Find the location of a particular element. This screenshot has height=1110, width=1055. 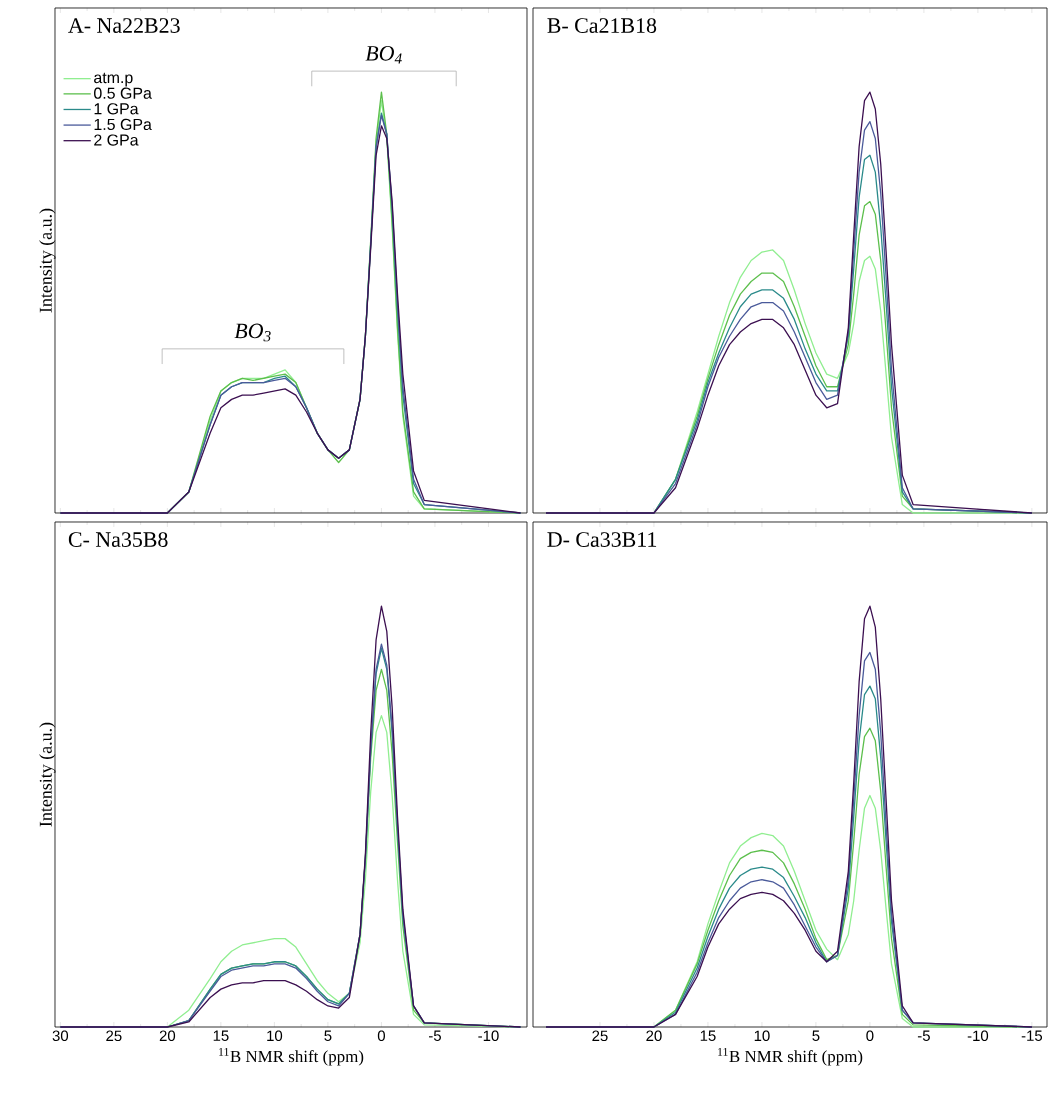

x-tick-label: -15 is located at coordinates (1032, 1035).